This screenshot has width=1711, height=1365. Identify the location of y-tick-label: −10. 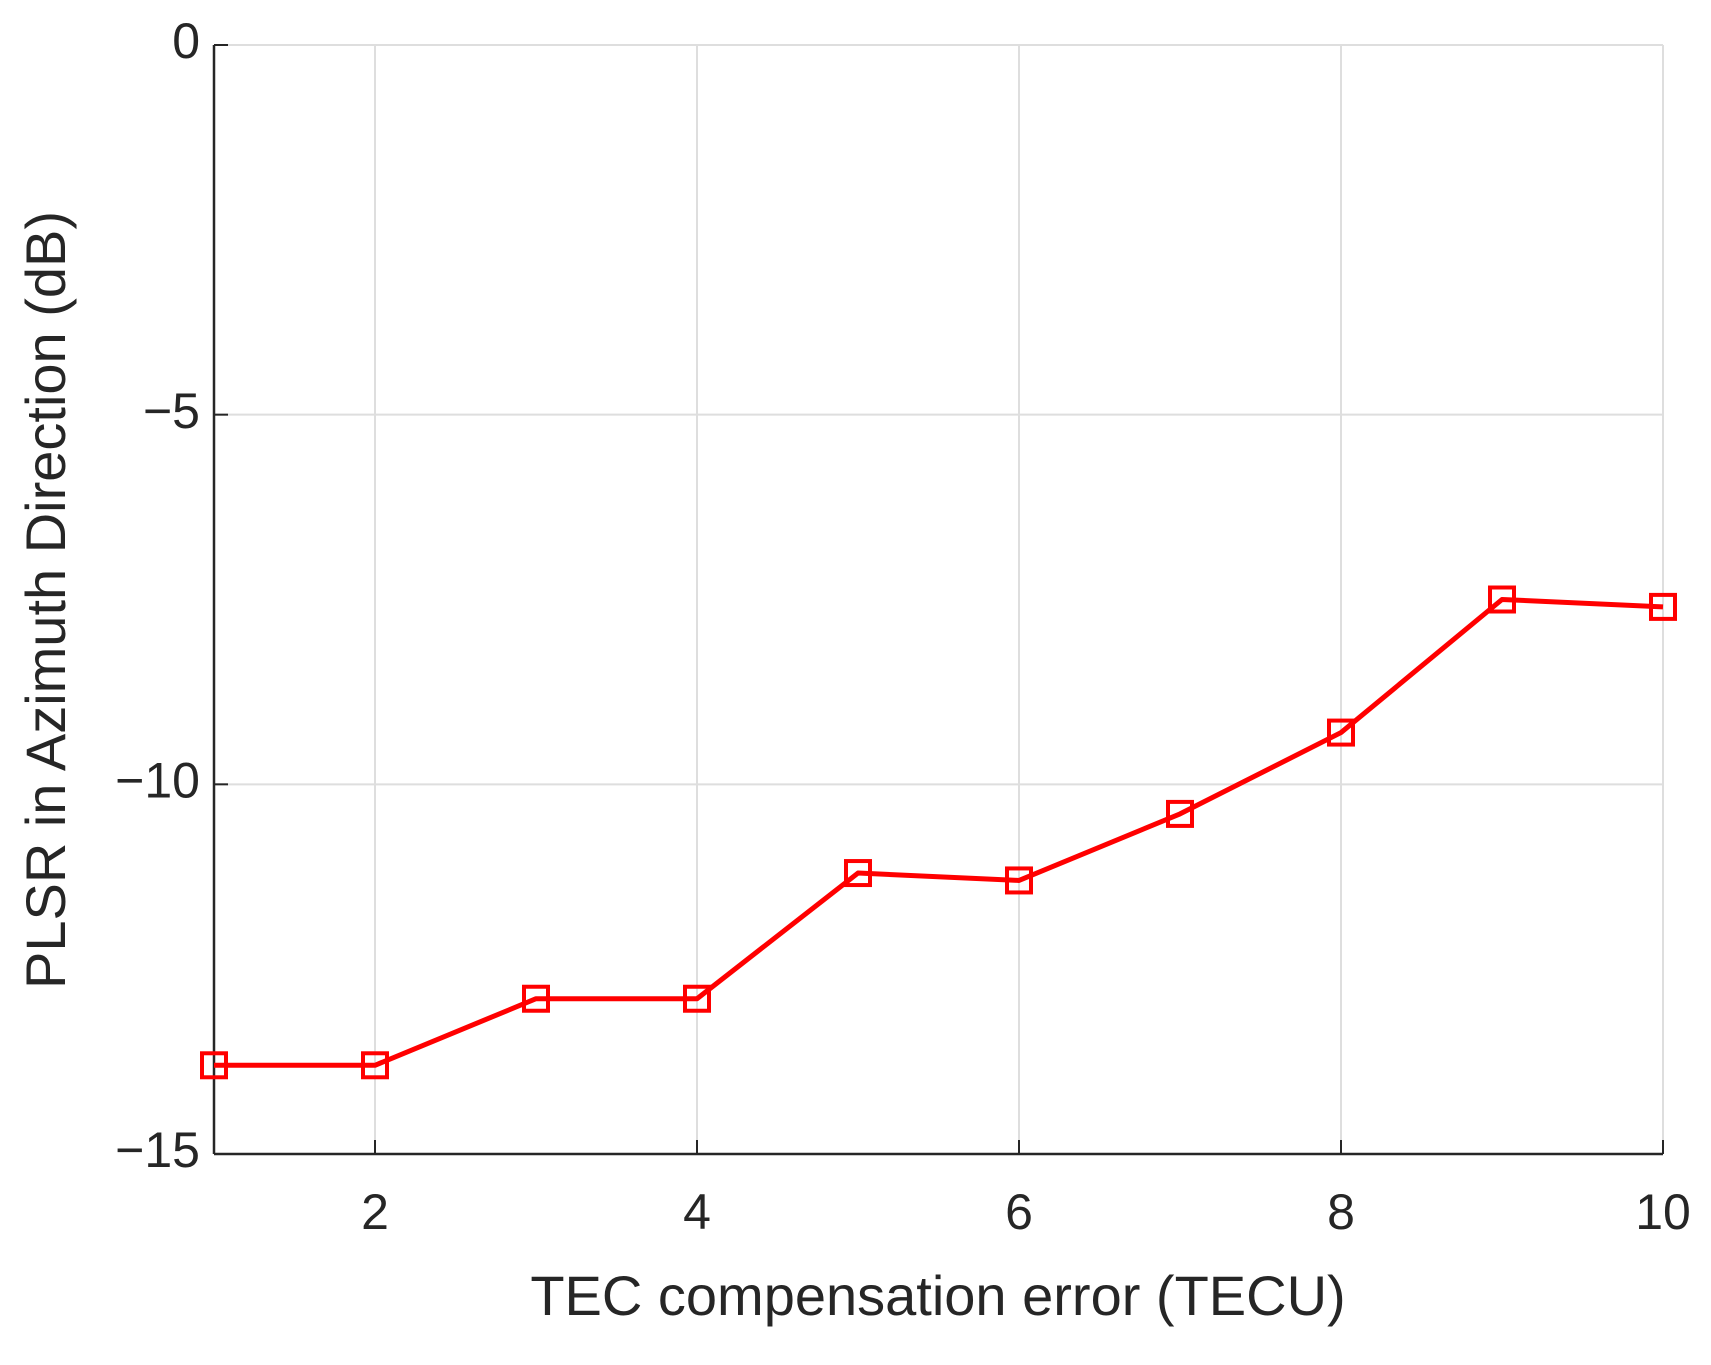
(157, 781).